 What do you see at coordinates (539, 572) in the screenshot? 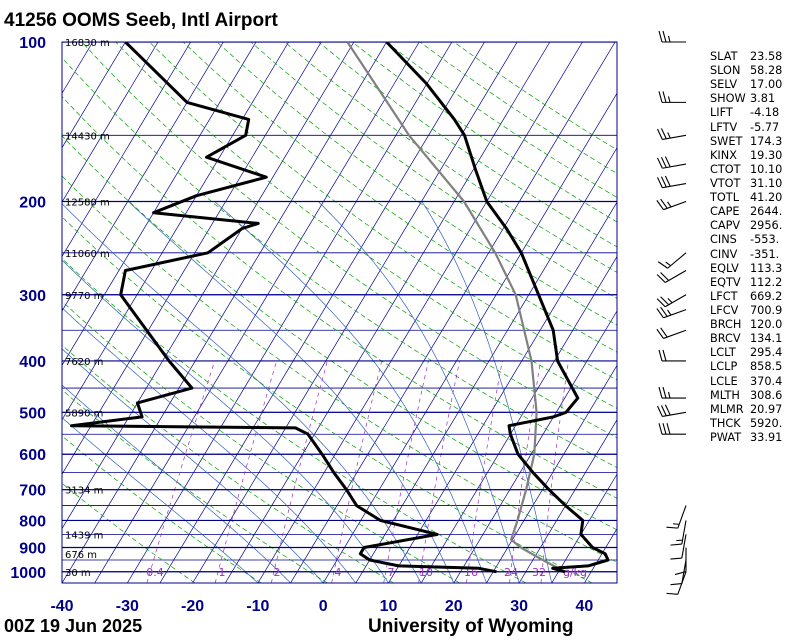
I see `mixing-ratio-label: 32` at bounding box center [539, 572].